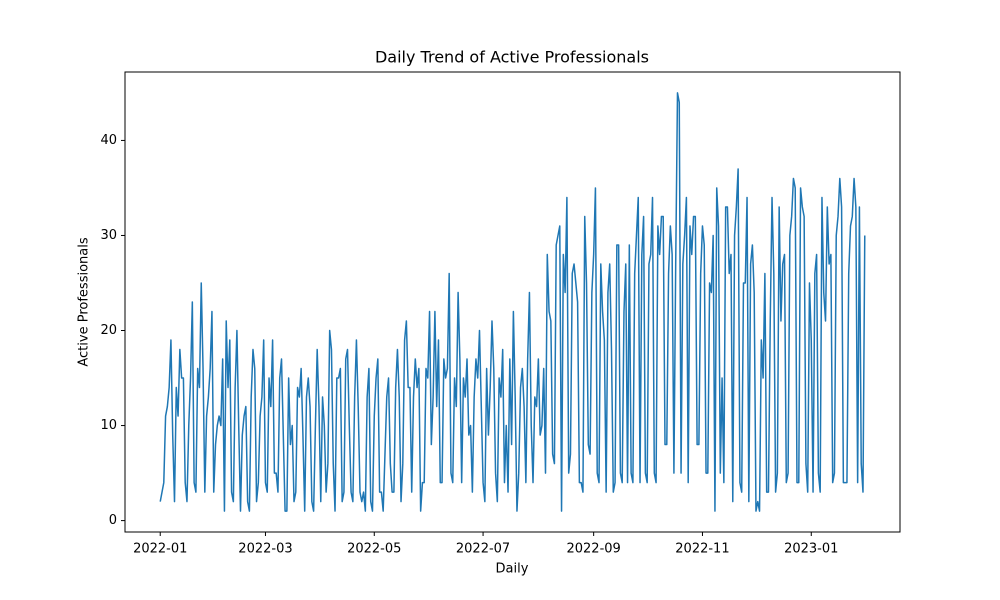  What do you see at coordinates (160, 549) in the screenshot?
I see `x-tick-label: 2022-01` at bounding box center [160, 549].